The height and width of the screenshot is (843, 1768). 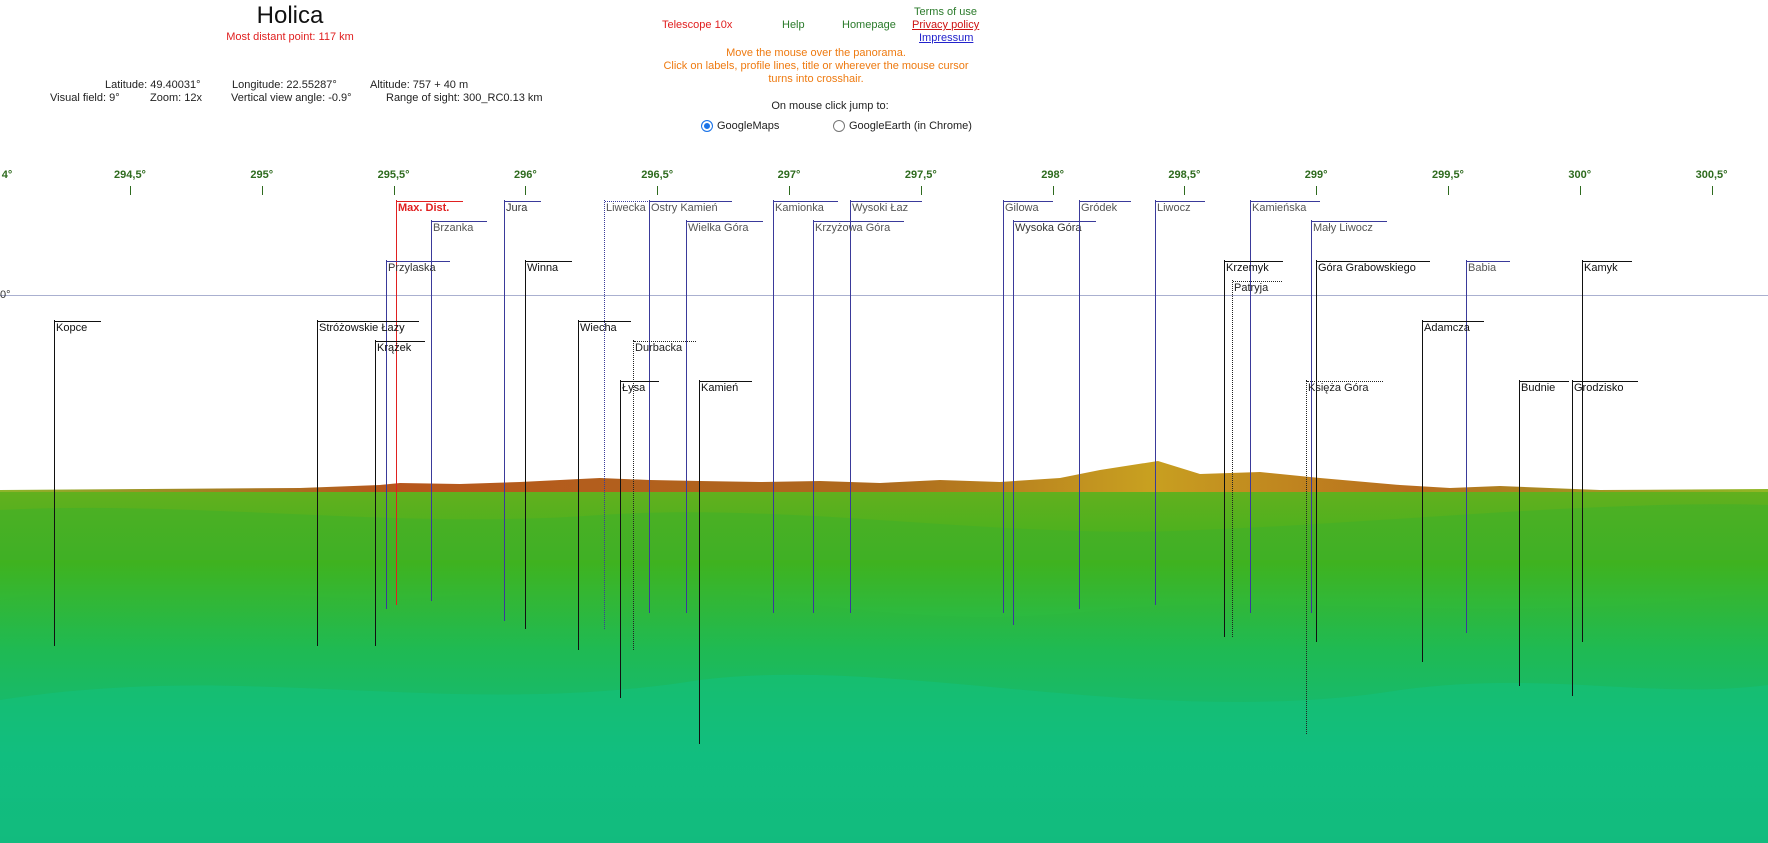 I want to click on googleearth-radio: GoogleEarth (in Chrome), so click(x=902, y=126).